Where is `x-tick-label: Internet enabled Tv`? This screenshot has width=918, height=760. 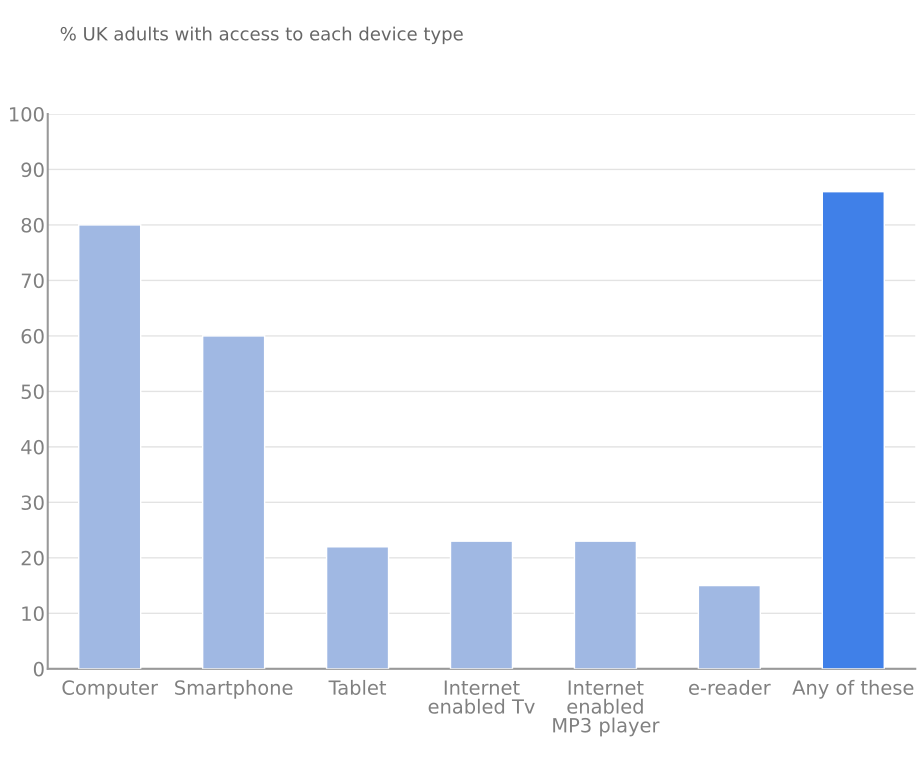 x-tick-label: Internet enabled Tv is located at coordinates (481, 697).